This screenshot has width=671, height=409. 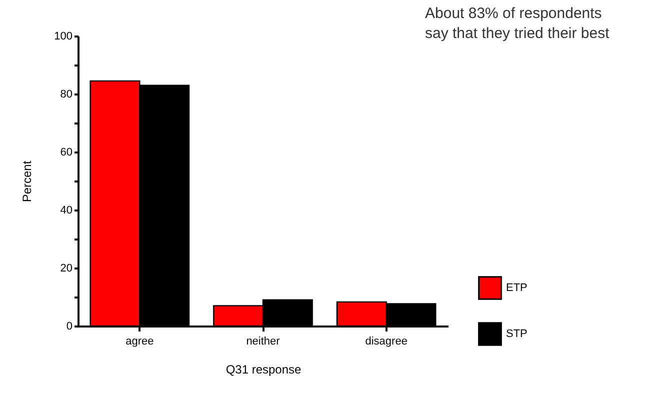 What do you see at coordinates (66, 268) in the screenshot?
I see `y-tick-label: 20` at bounding box center [66, 268].